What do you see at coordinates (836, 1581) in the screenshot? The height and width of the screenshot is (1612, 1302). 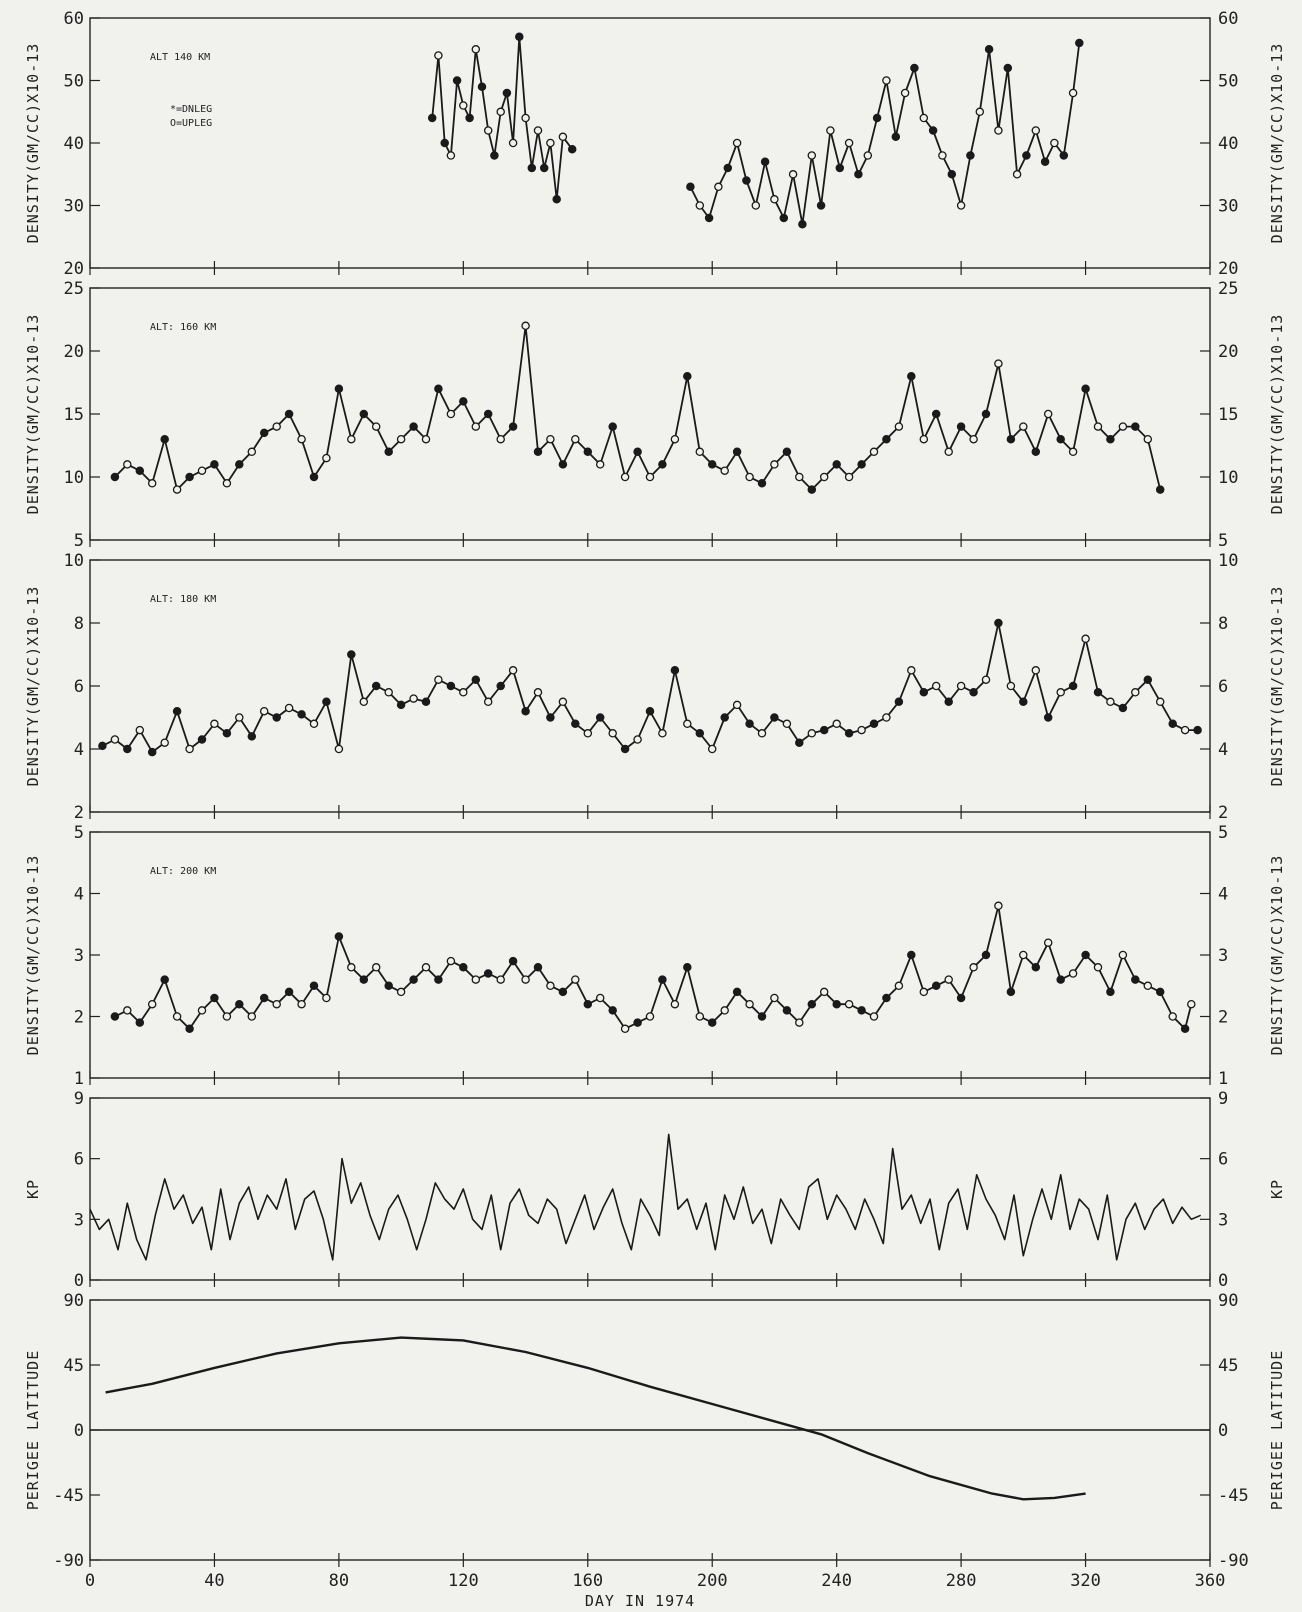 I see `x-tick-label: 240` at bounding box center [836, 1581].